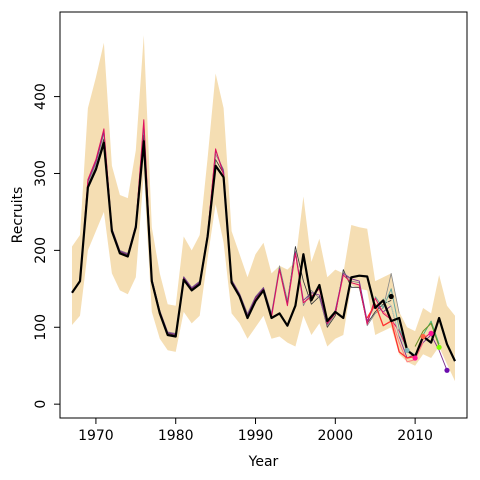  I want to click on endpoint-markers, so click(419, 333).